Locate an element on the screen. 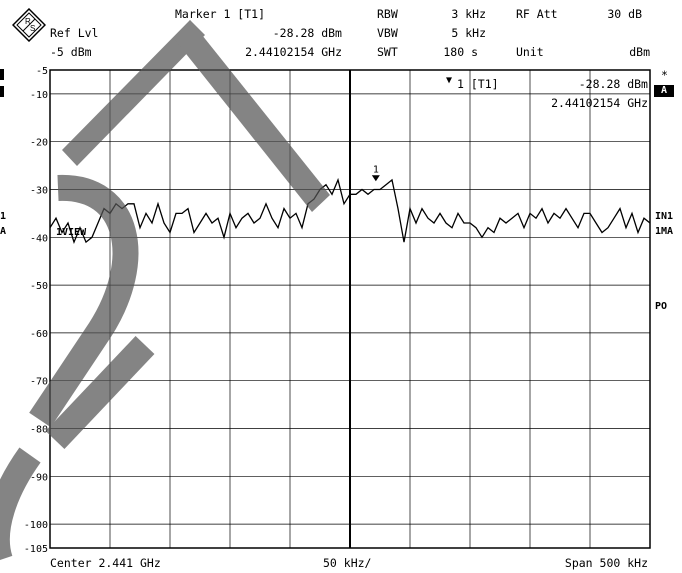 Image resolution: width=682 pixels, height=573 pixels. svg-text: S is located at coordinates (32, 28).